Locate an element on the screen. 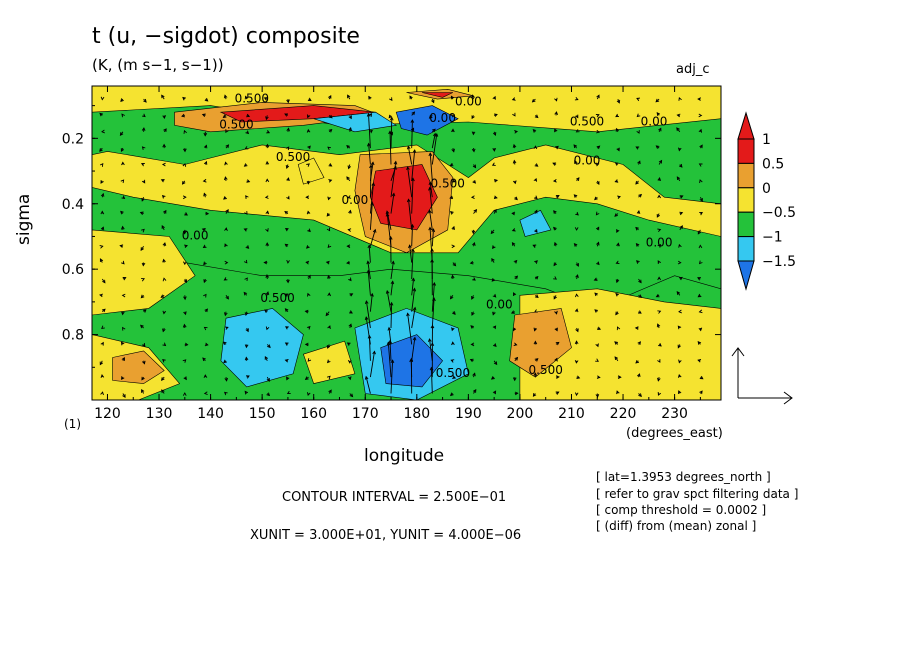  note-diff: [ (diff) from (mean) zonal ] is located at coordinates (676, 526).